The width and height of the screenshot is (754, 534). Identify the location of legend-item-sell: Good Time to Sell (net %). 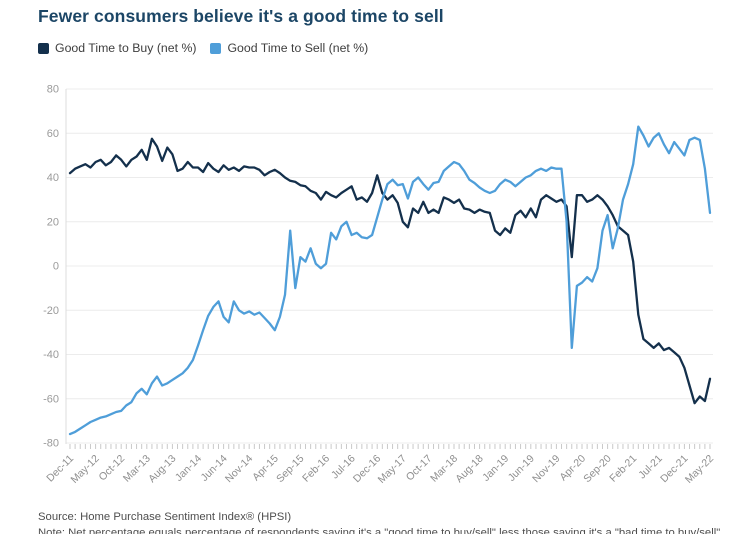
(289, 48).